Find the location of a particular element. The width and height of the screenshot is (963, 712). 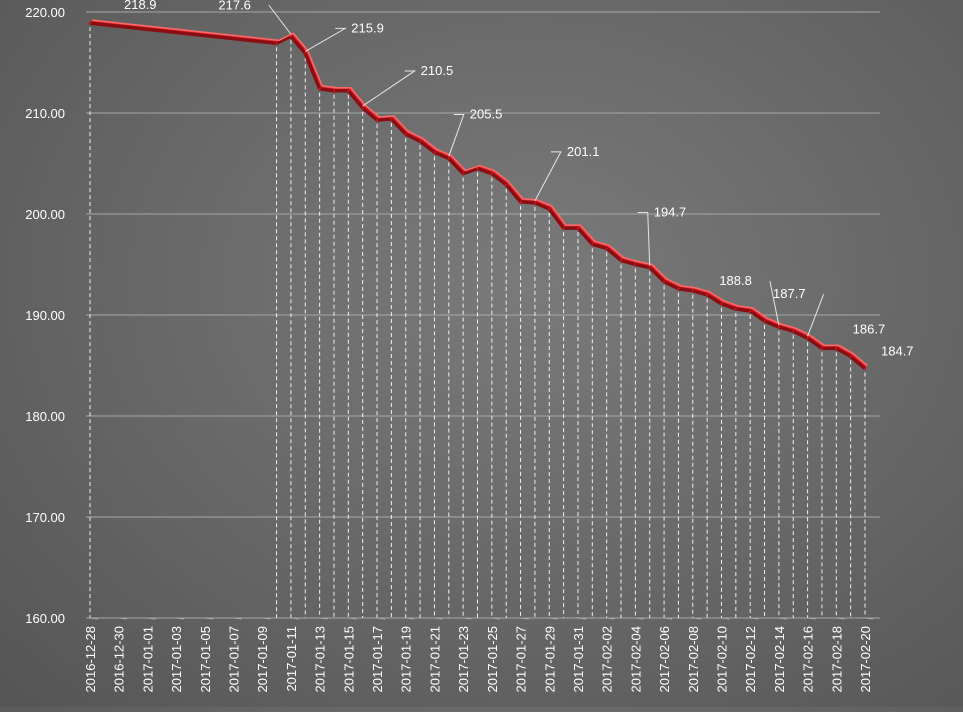

x-tick-label: 2017-01-17 is located at coordinates (377, 659).